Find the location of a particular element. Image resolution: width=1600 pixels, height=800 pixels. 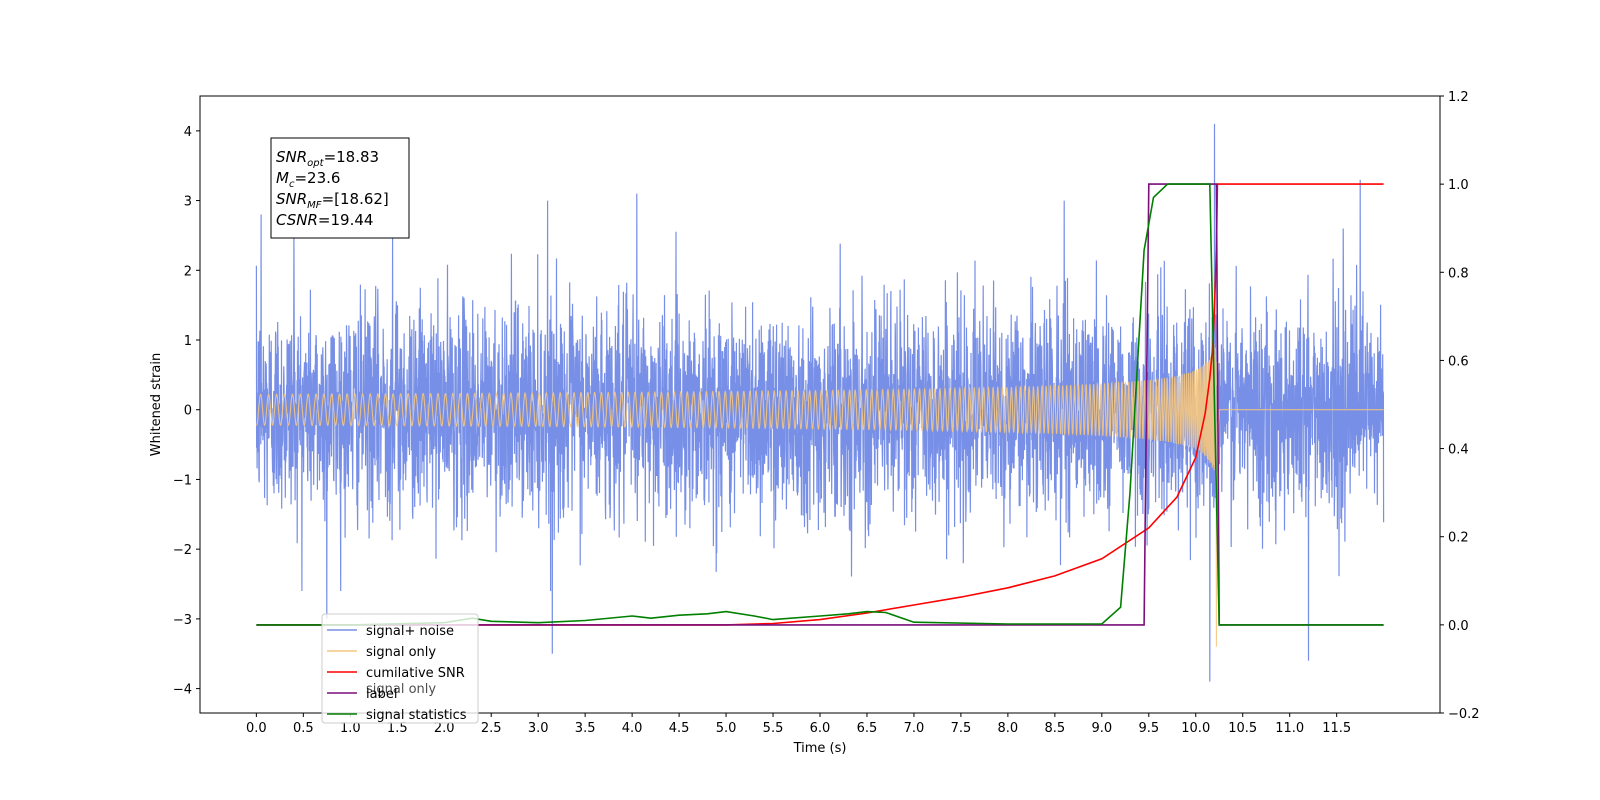

y-tick-label: −4 is located at coordinates (182, 690).